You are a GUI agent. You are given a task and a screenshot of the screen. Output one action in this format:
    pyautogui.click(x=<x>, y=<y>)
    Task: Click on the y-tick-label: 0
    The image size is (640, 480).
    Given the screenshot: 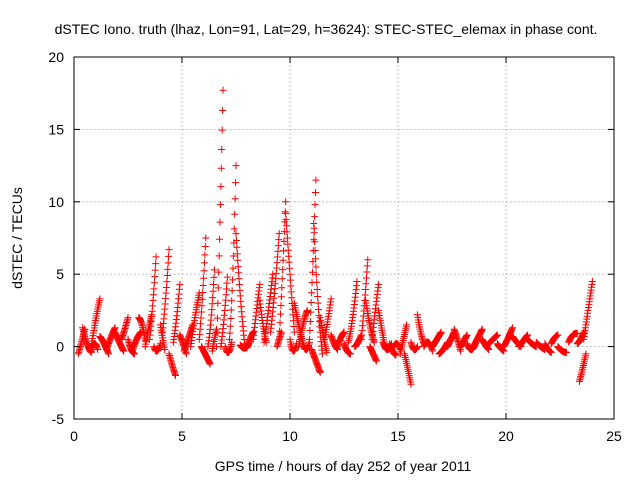 What is the action you would take?
    pyautogui.click(x=60, y=347)
    